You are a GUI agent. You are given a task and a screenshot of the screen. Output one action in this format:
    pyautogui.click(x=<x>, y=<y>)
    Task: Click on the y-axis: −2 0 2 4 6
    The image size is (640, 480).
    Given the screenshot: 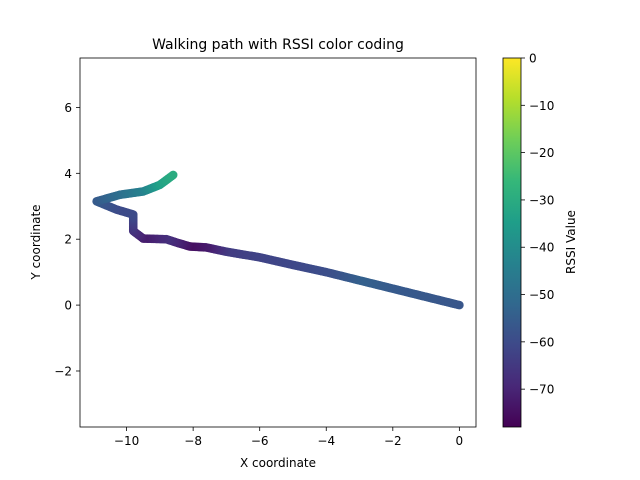 What is the action you would take?
    pyautogui.click(x=67, y=239)
    